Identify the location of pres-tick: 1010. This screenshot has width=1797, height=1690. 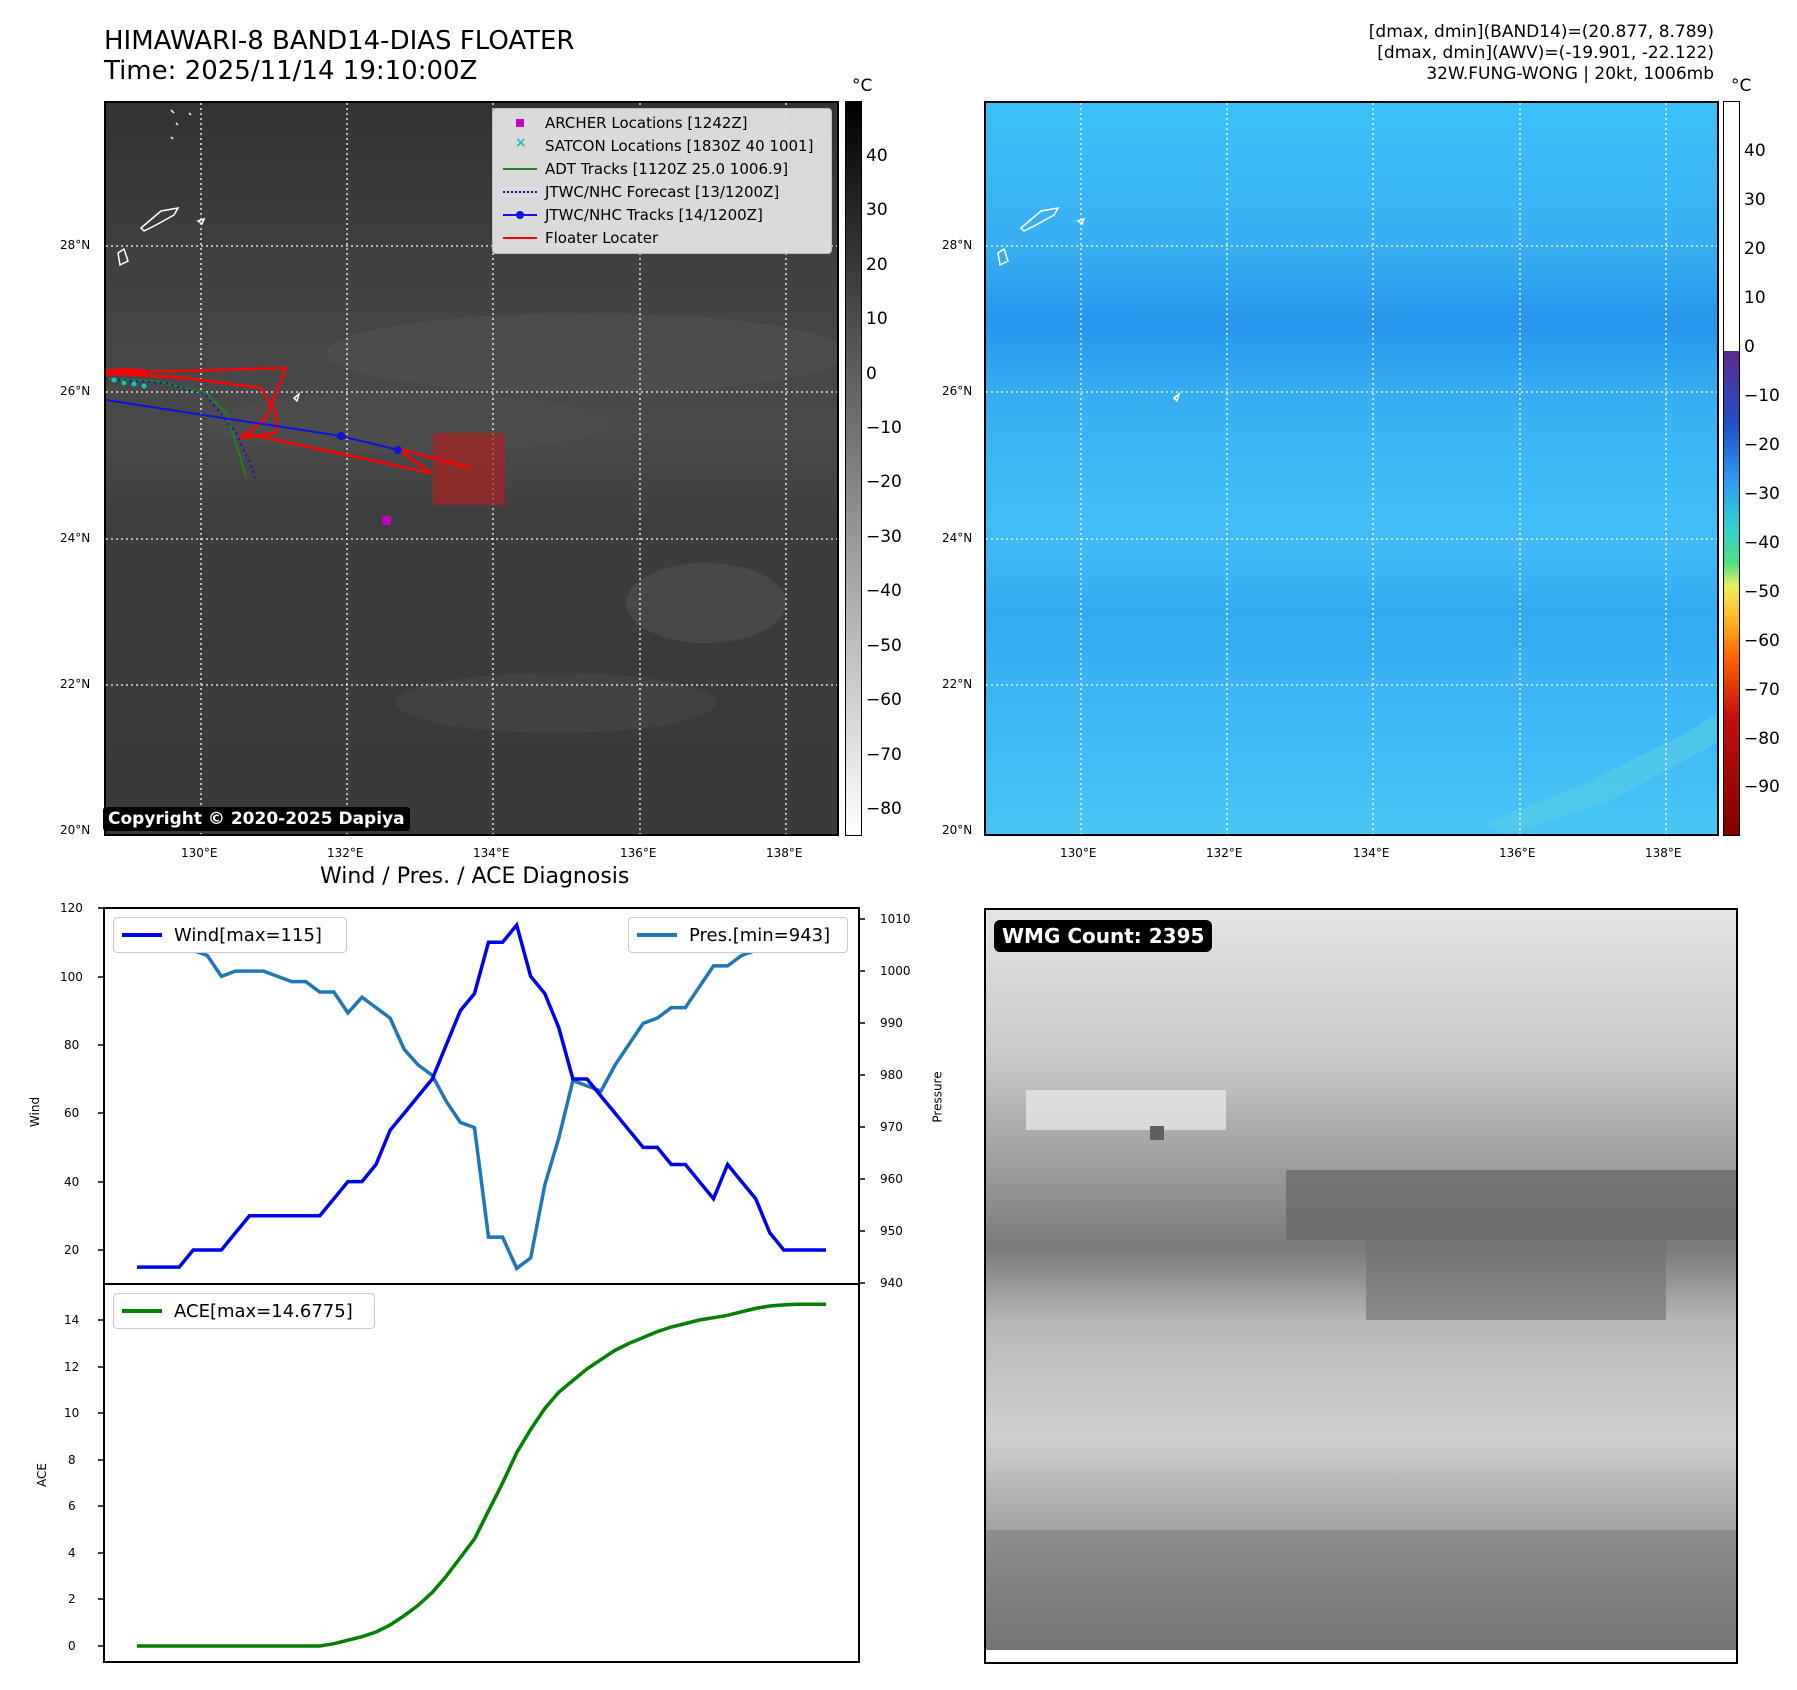
(895, 919).